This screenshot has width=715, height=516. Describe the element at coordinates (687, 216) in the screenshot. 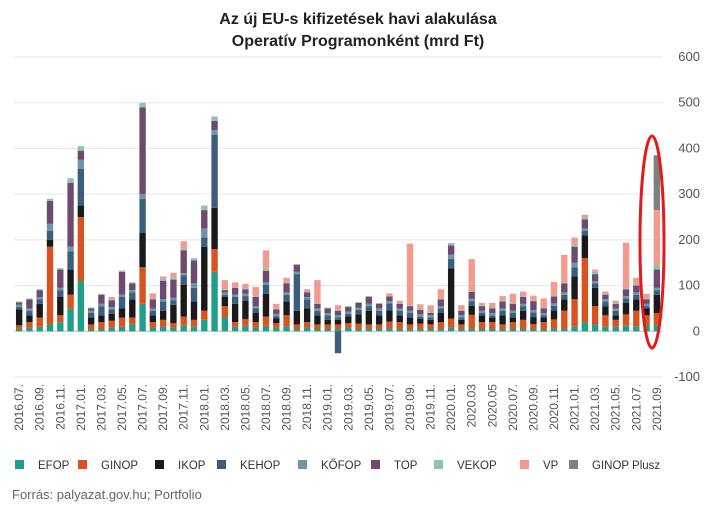

I see `y-axis-ticks: -100 0 100 200 300 400 500 600` at that location.